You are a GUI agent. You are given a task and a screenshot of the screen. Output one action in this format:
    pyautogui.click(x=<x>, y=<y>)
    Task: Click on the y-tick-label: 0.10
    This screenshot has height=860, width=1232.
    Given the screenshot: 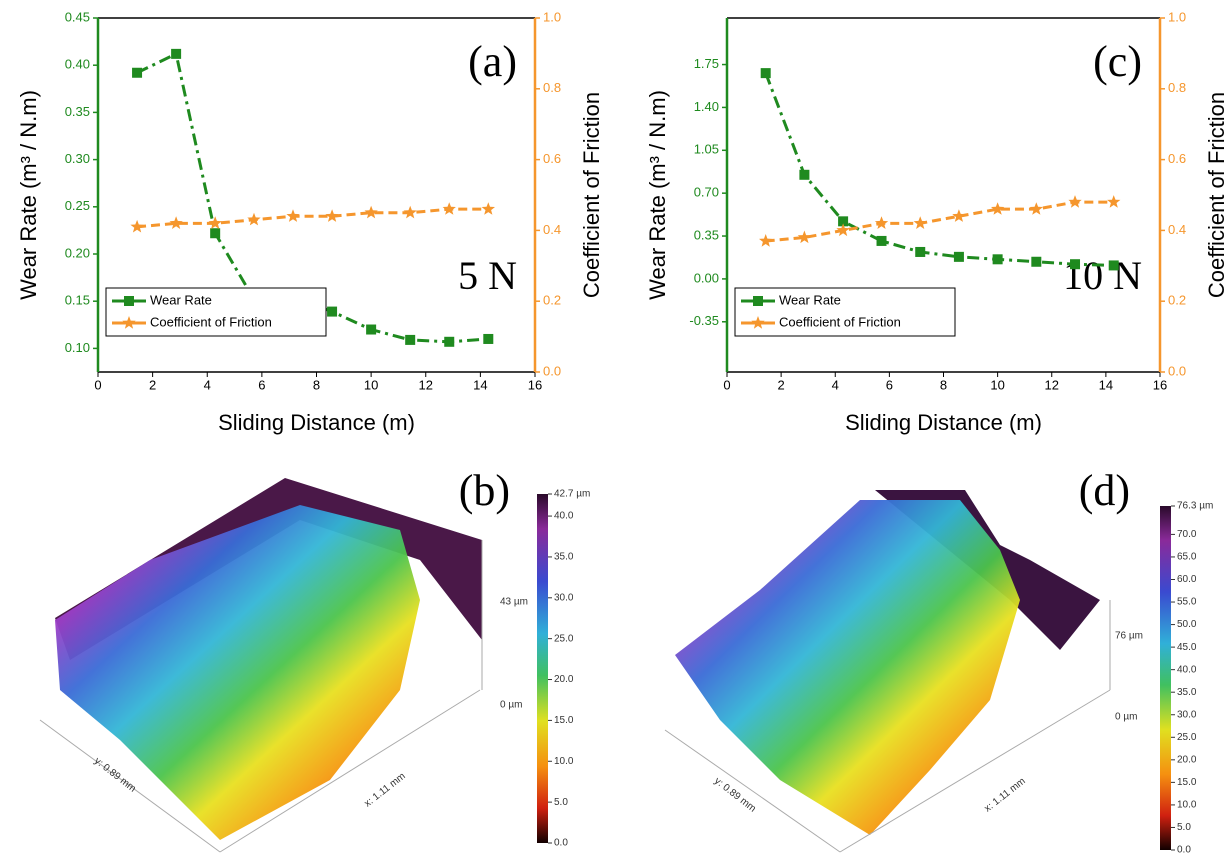 What is the action you would take?
    pyautogui.click(x=77, y=347)
    